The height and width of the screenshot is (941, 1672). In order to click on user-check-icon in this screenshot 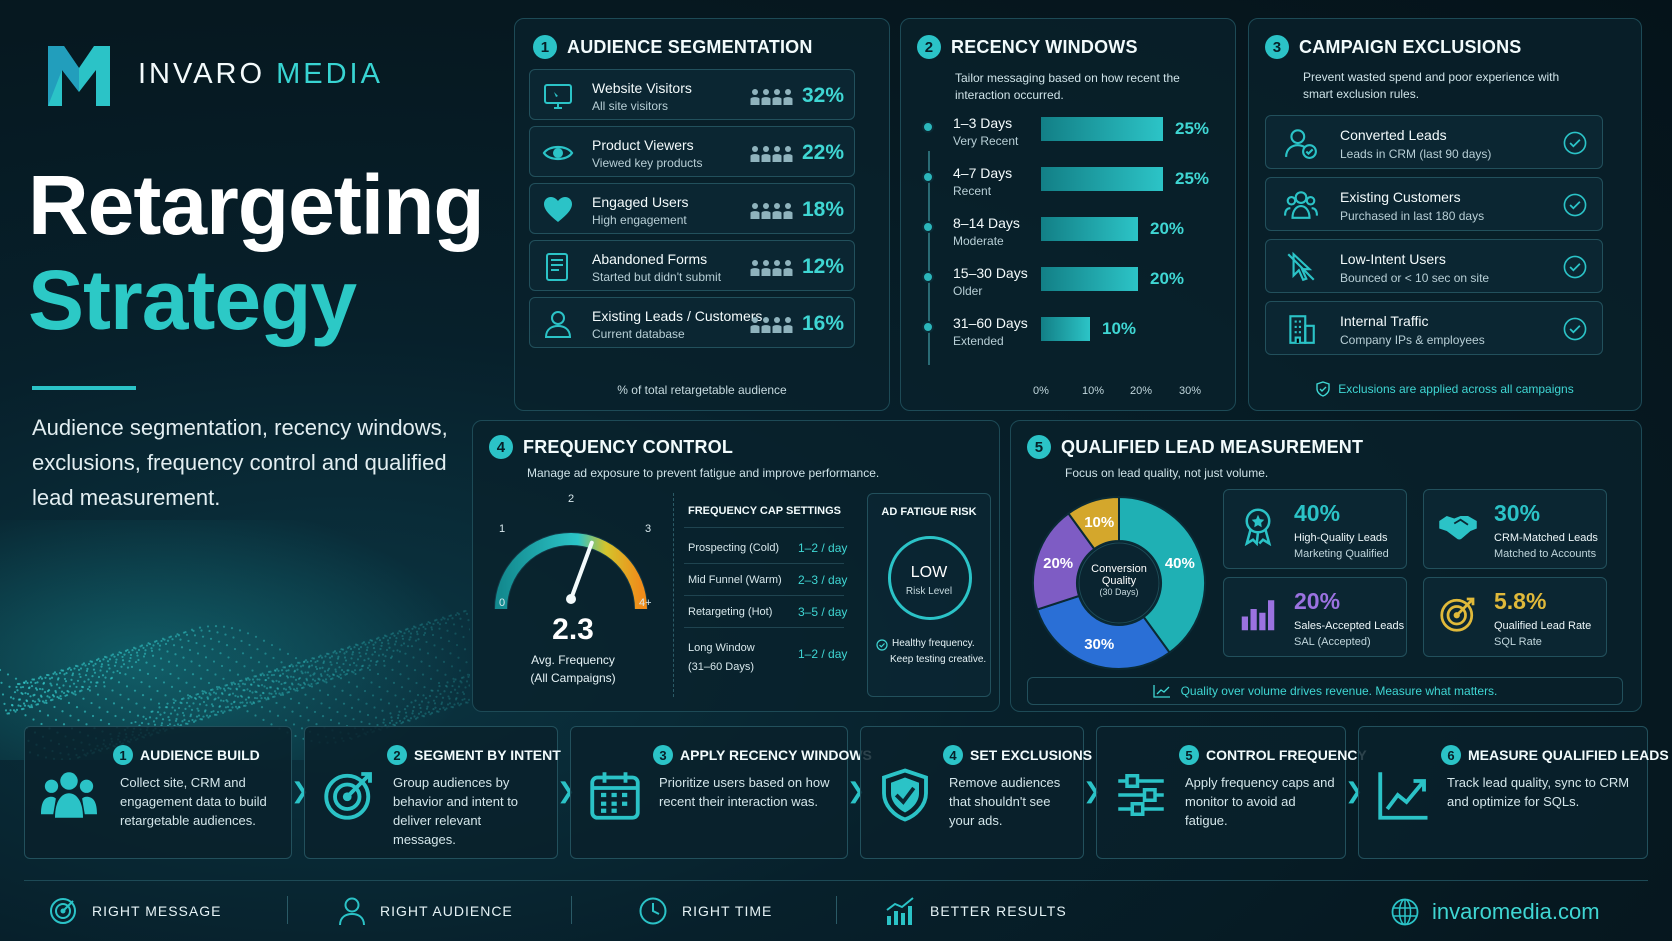, I will do `click(1302, 143)`.